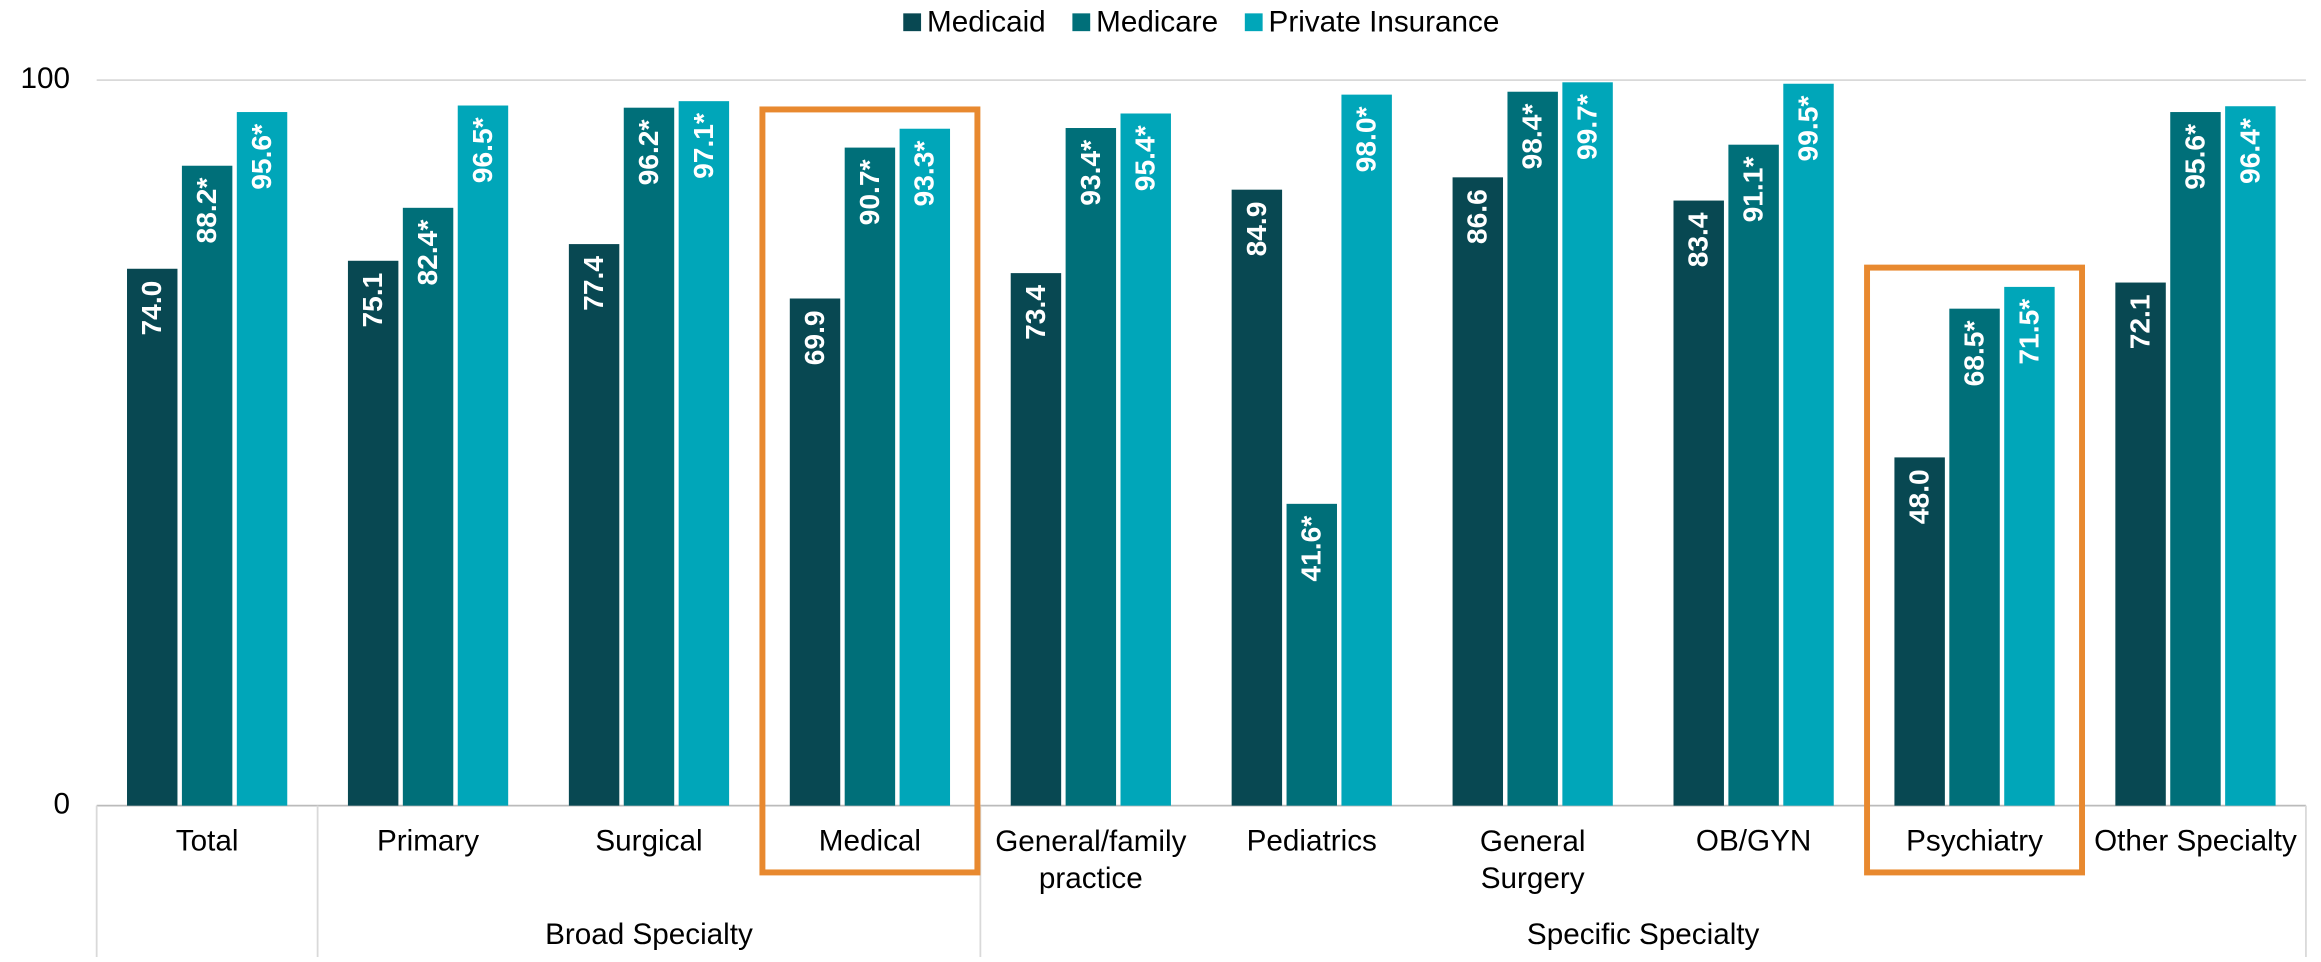 The image size is (2321, 962). Describe the element at coordinates (1035, 312) in the screenshot. I see `value-label: 73.4` at that location.